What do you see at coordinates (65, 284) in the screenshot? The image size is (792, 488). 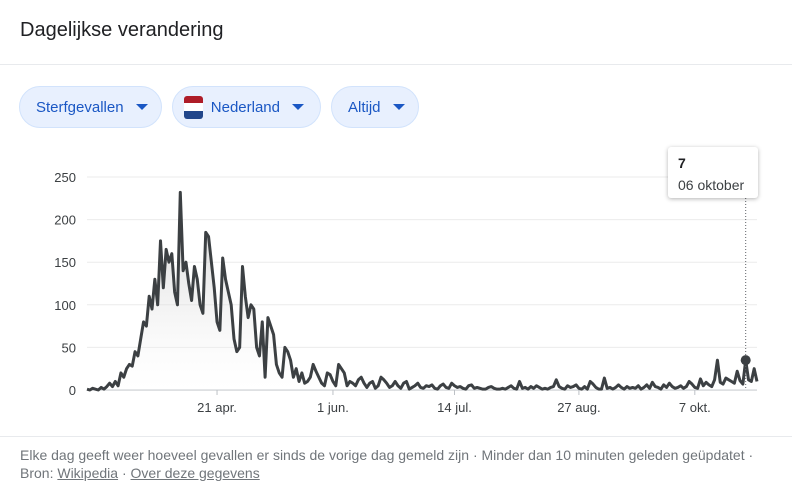 I see `y-axis: 0 50 100 150 200 250` at bounding box center [65, 284].